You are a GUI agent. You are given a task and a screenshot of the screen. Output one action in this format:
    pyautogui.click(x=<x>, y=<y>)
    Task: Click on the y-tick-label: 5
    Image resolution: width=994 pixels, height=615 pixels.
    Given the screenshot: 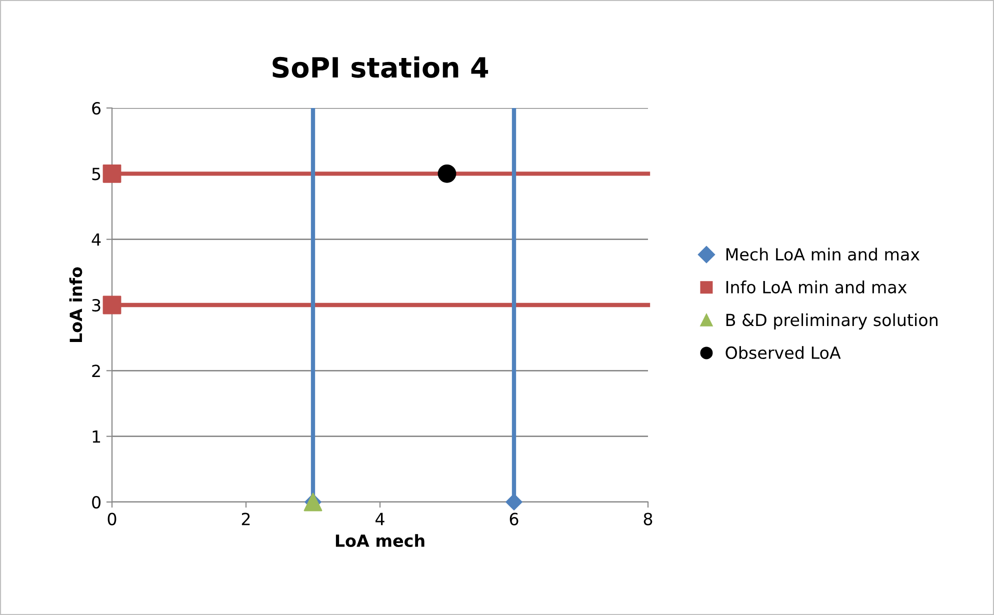 What is the action you would take?
    pyautogui.click(x=96, y=174)
    